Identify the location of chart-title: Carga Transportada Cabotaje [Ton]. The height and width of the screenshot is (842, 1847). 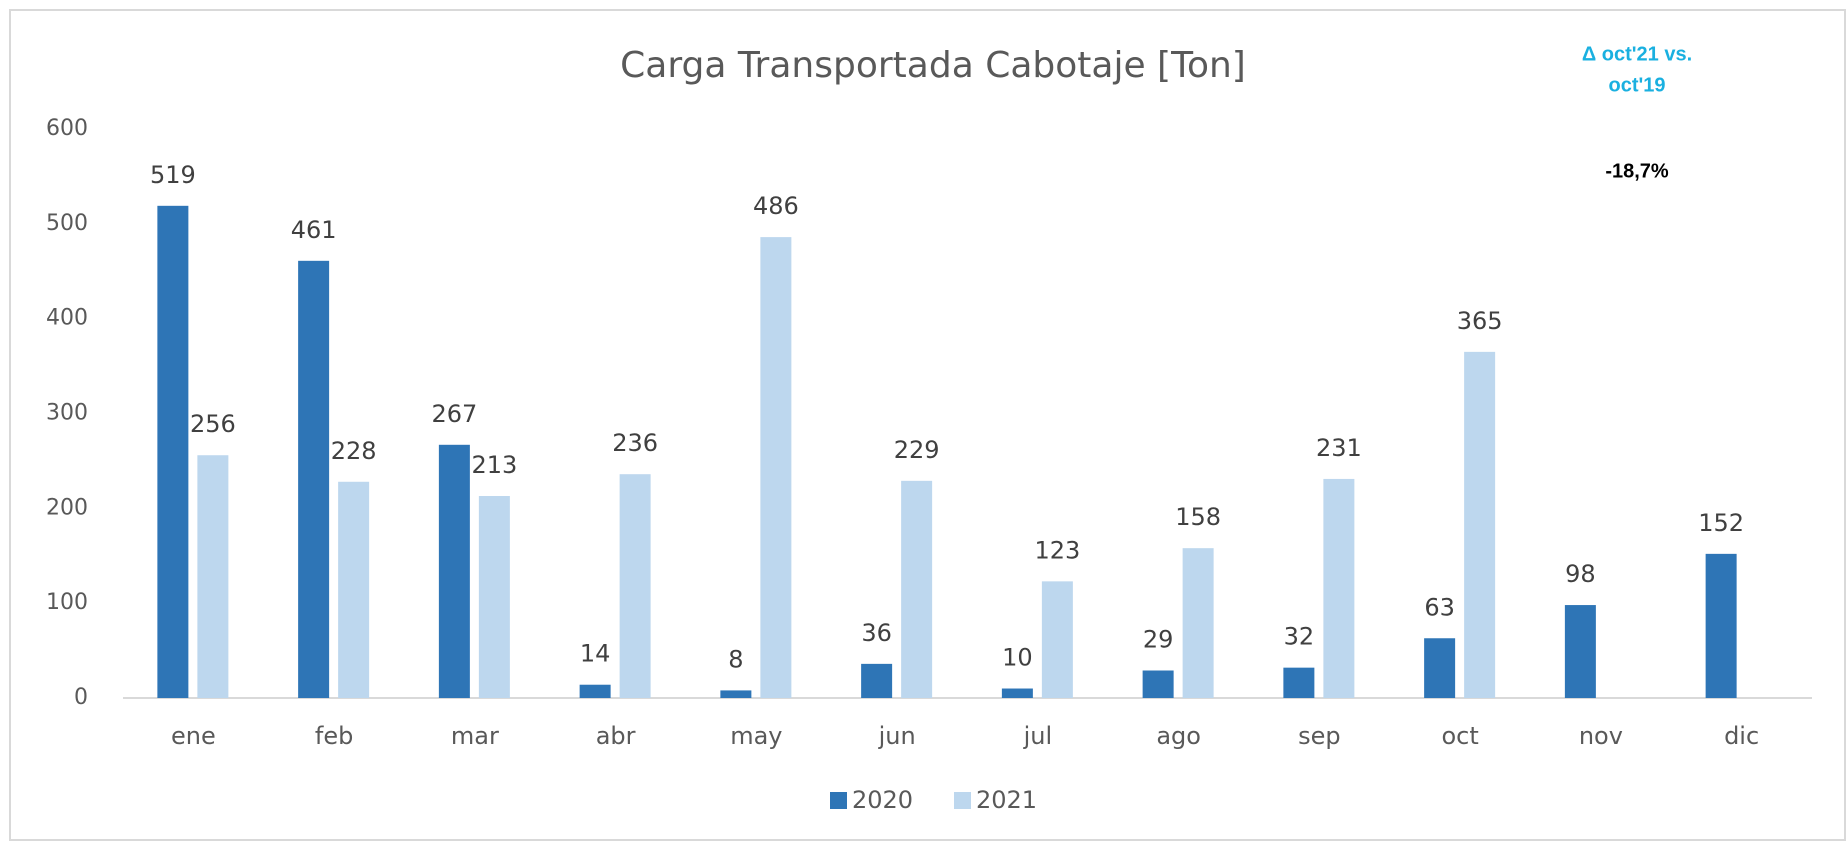
(933, 65).